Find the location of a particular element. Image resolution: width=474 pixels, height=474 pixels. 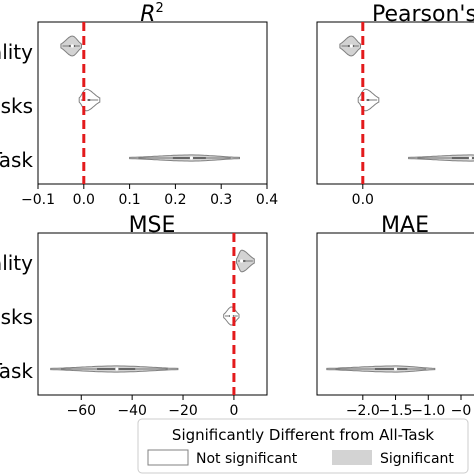

x-tick-label: −1.0 is located at coordinates (428, 411).